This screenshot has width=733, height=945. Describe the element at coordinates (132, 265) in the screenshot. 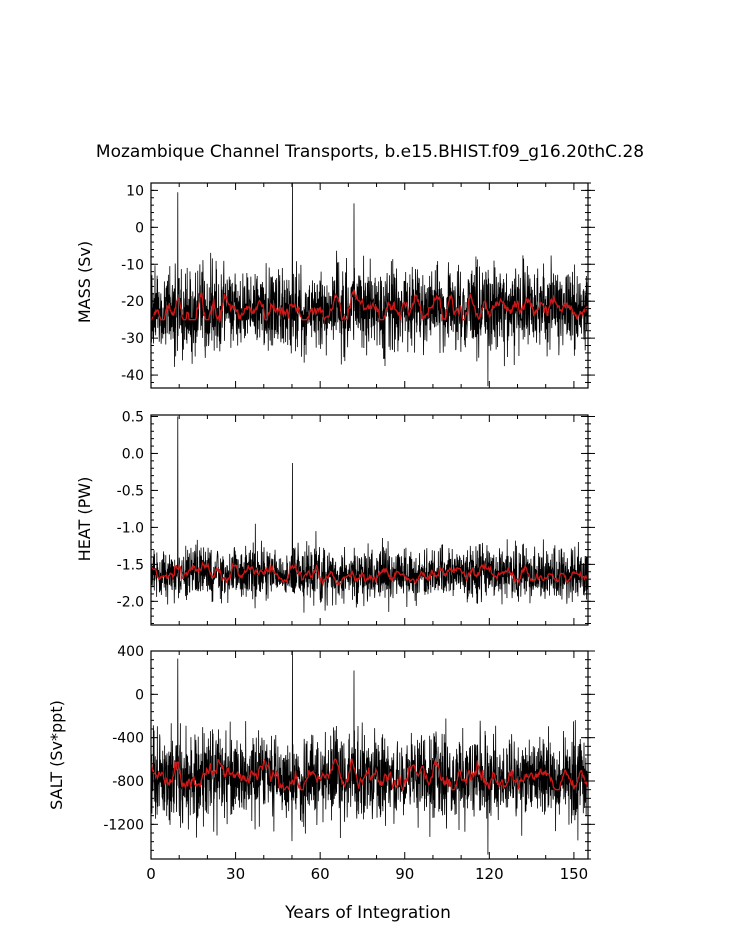

I see `mass-y-tick-label: -10` at that location.